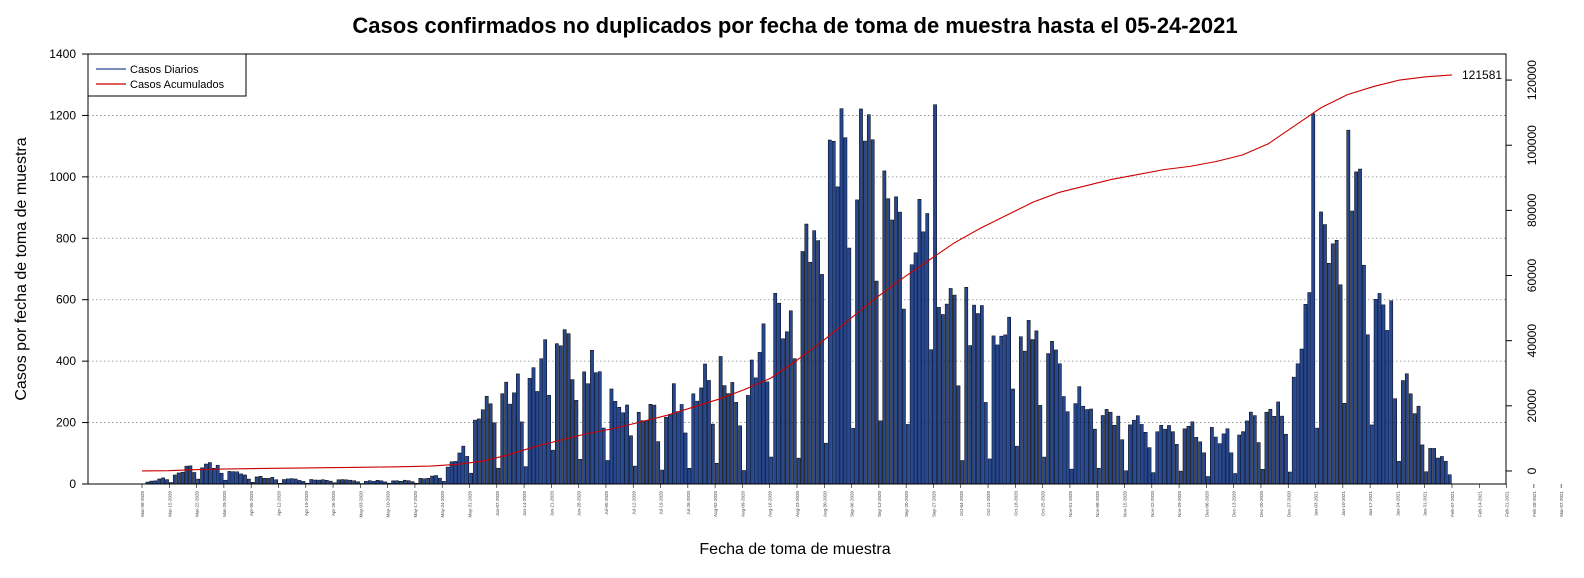  What do you see at coordinates (715, 504) in the screenshot?
I see `x-tick-label: Aug-02-2020` at bounding box center [715, 504].